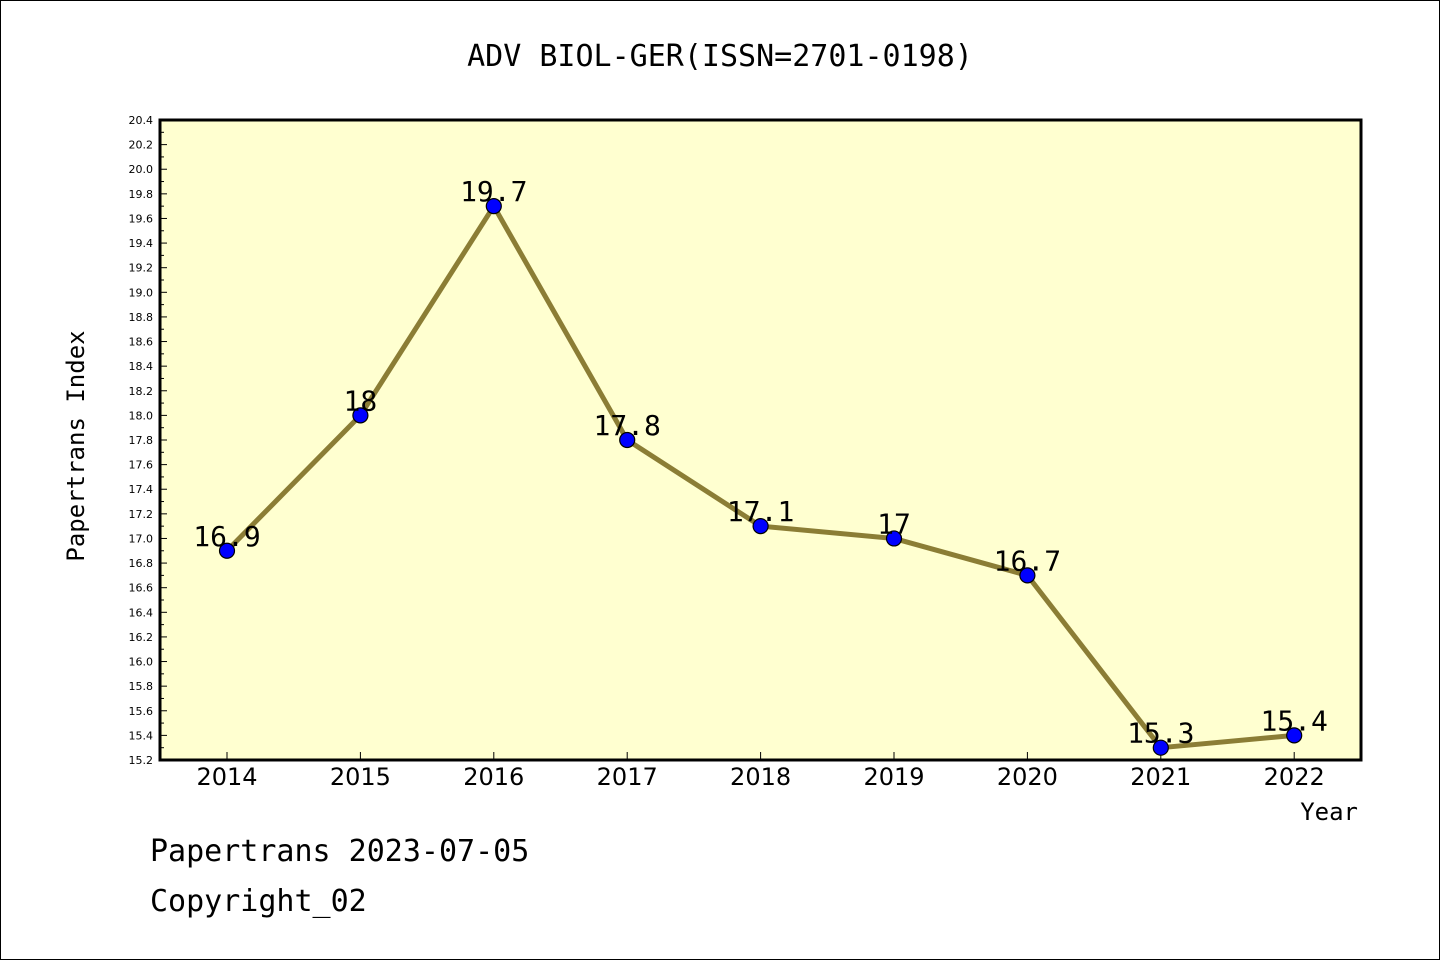 Image resolution: width=1440 pixels, height=960 pixels. I want to click on y-tick-label: 20.4, so click(141, 120).